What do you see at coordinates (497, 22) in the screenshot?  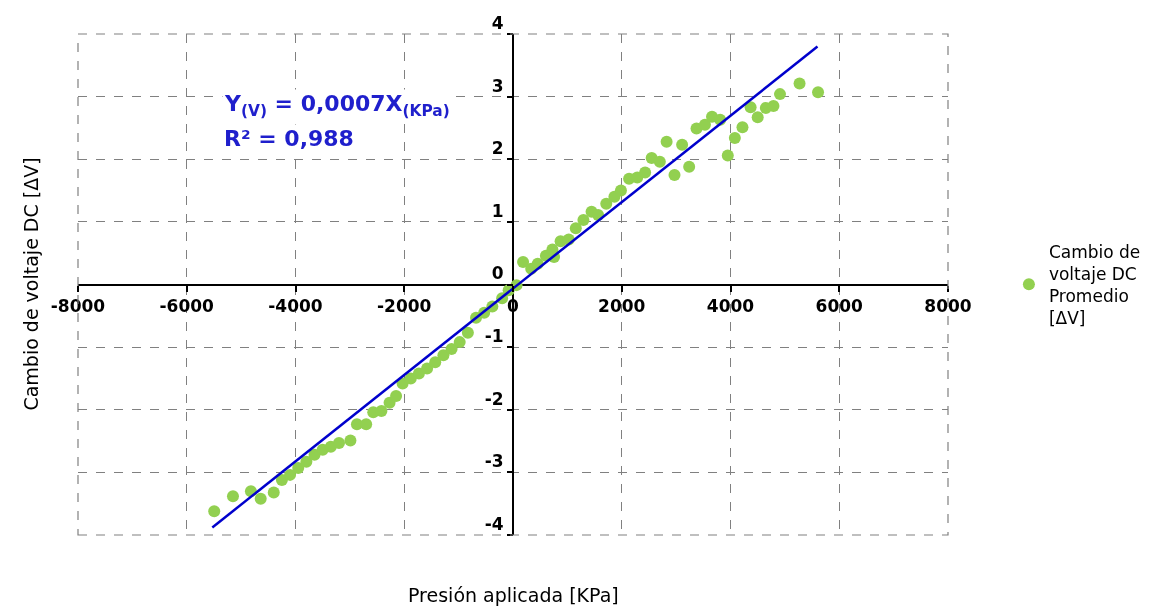 I see `y-tick-label: 4` at bounding box center [497, 22].